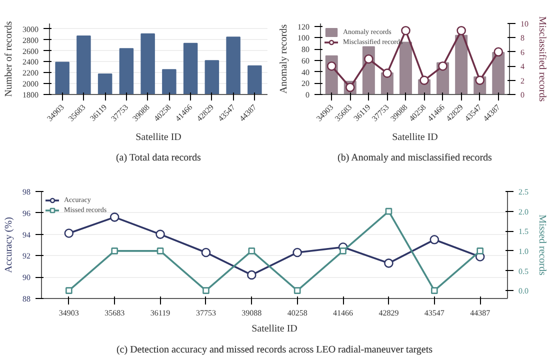 The image size is (550, 362). I want to click on y2-tick-label: 2, so click(522, 81).